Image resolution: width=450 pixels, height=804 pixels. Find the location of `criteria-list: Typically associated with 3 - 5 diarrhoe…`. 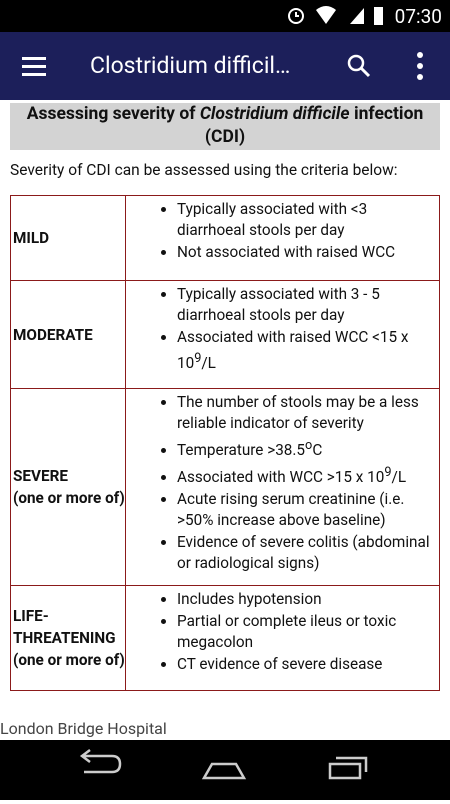

criteria-list: Typically associated with 3 - 5 diarrhoe… is located at coordinates (282, 329).